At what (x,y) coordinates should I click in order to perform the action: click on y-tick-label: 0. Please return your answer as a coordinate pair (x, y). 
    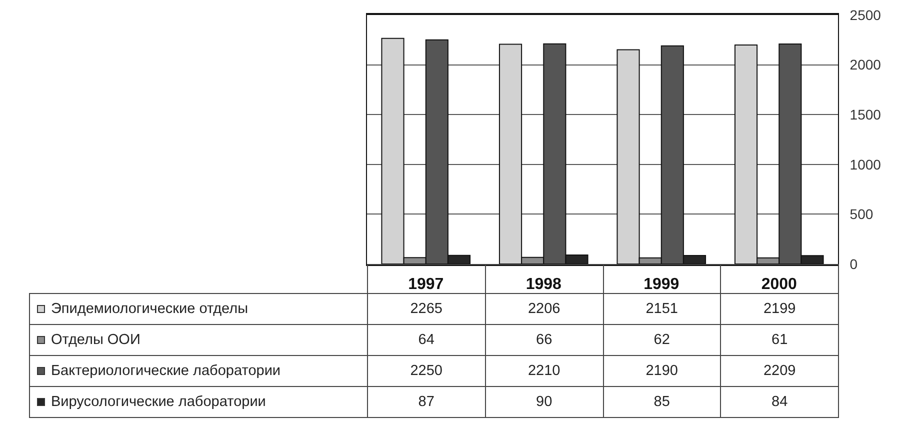
    Looking at the image, I should click on (854, 264).